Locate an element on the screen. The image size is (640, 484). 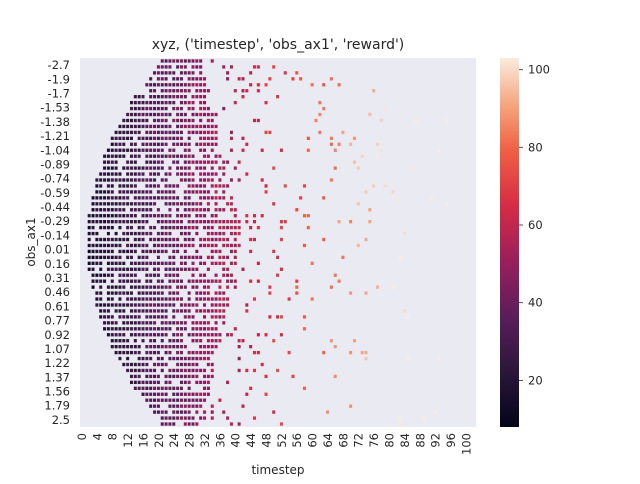
x-tick-label: 12 is located at coordinates (128, 440).